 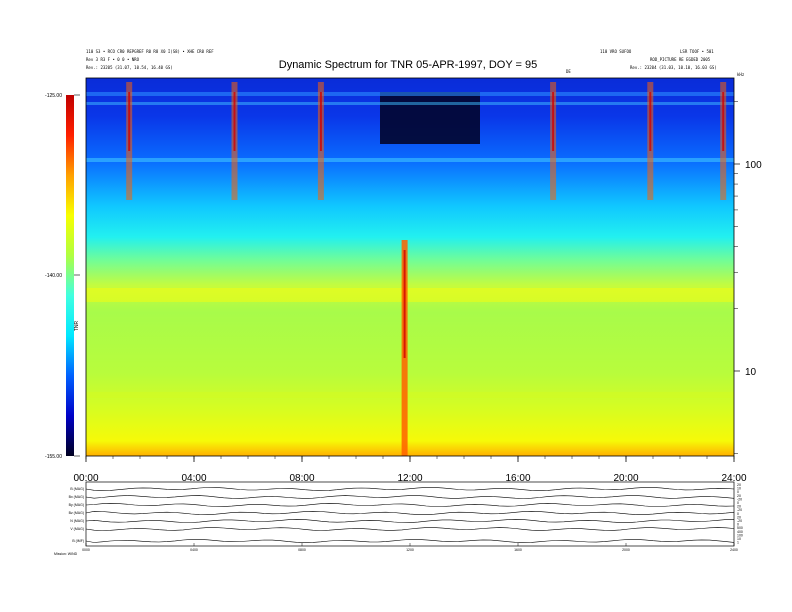 What do you see at coordinates (86, 550) in the screenshot?
I see `parameter-x-tick: 0000` at bounding box center [86, 550].